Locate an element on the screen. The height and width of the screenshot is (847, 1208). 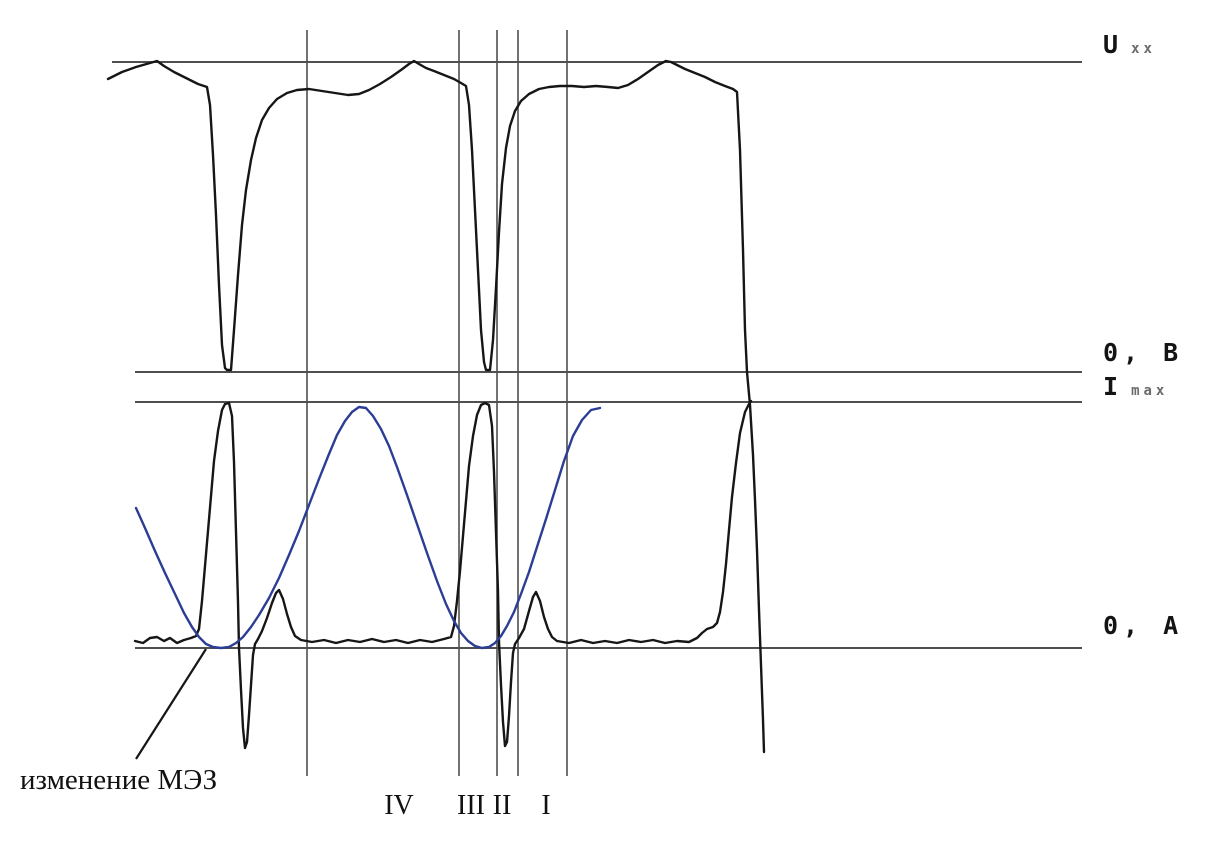
u-symbol: U is located at coordinates (1113, 44).